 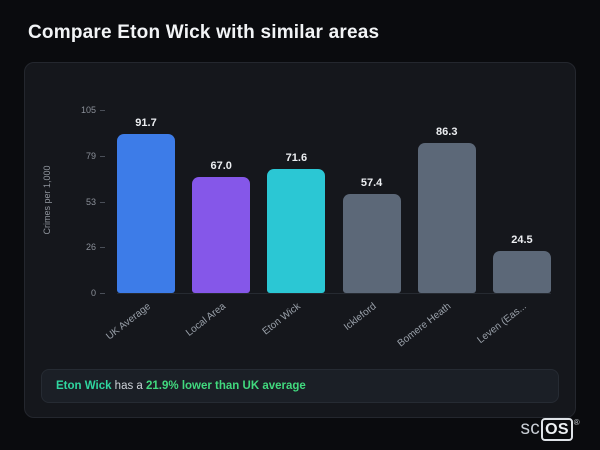 I want to click on y-axis-ticks: 105 79 53 26 0, so click(x=89, y=202).